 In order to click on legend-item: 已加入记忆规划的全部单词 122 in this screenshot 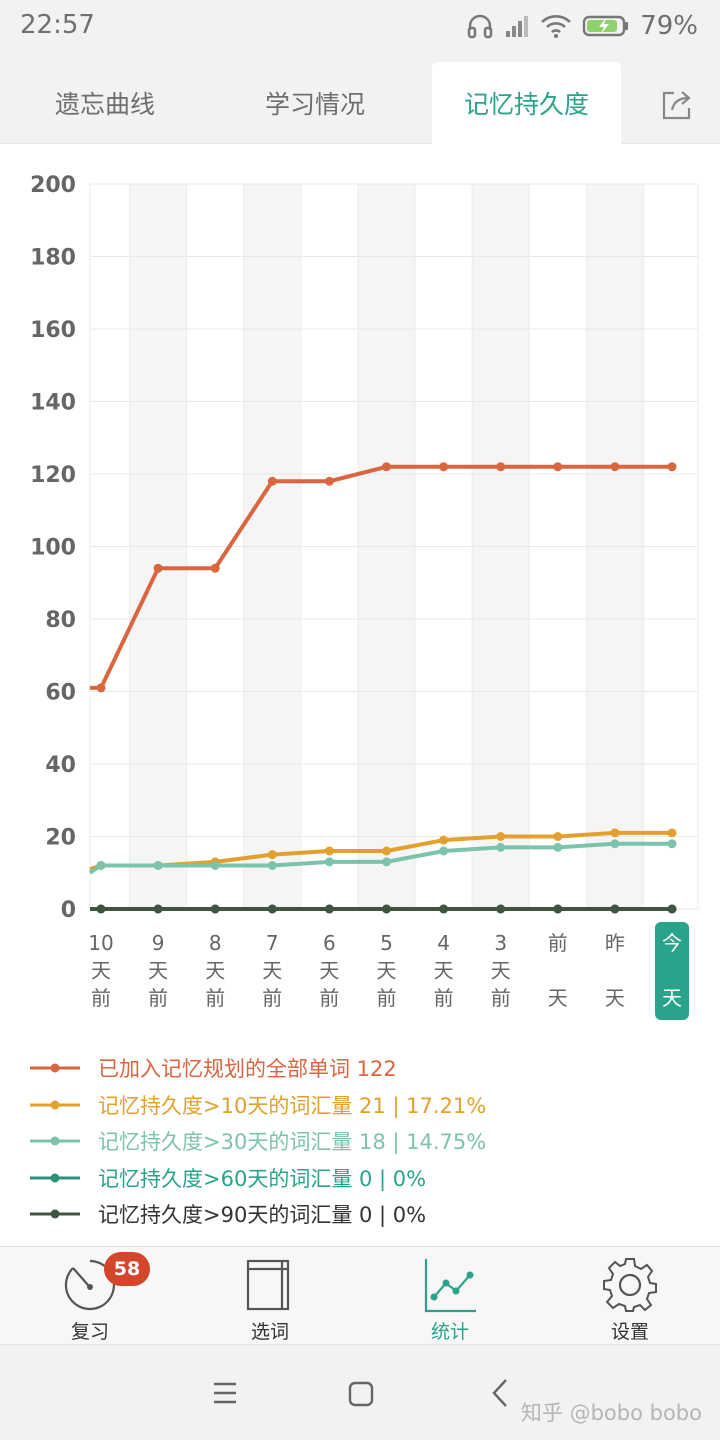, I will do `click(370, 1068)`.